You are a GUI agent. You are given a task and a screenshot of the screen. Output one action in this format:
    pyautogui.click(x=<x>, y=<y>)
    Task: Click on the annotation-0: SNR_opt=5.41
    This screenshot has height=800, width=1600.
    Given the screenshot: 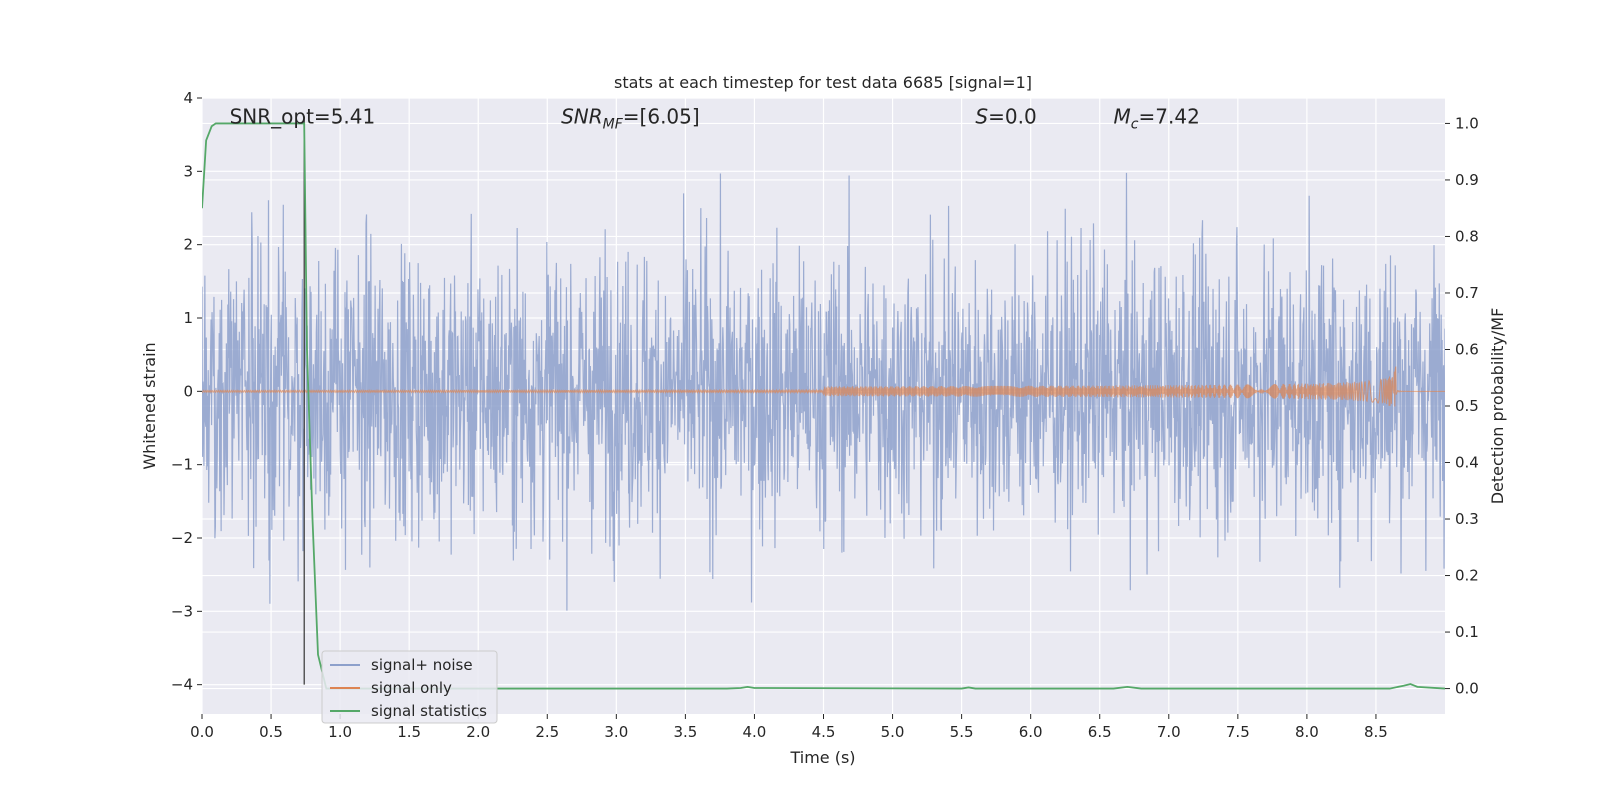 What is the action you would take?
    pyautogui.click(x=303, y=116)
    